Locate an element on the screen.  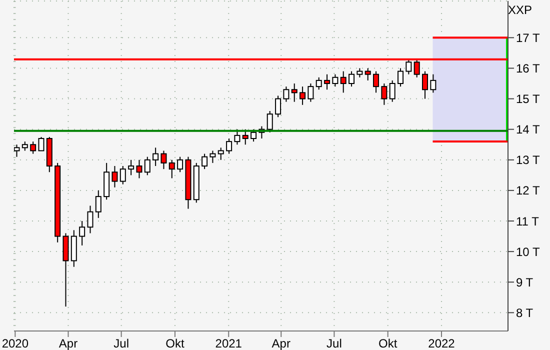
y-tick-label: 12 T is located at coordinates (528, 191).